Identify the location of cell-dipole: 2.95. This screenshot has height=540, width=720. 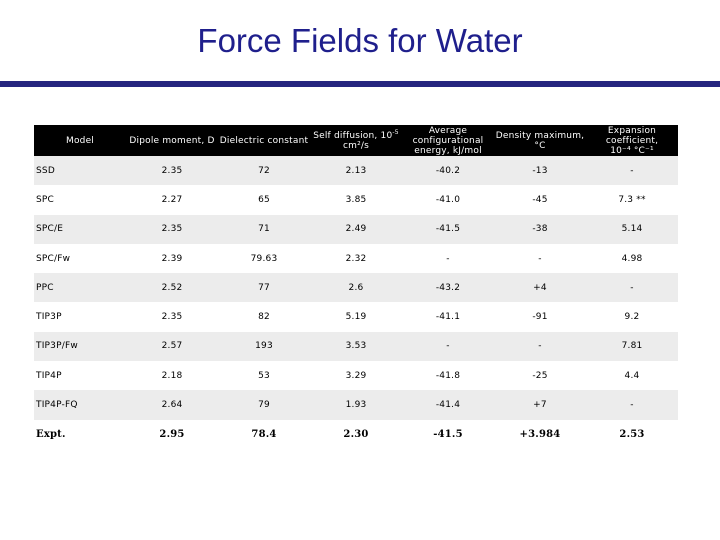
(172, 434).